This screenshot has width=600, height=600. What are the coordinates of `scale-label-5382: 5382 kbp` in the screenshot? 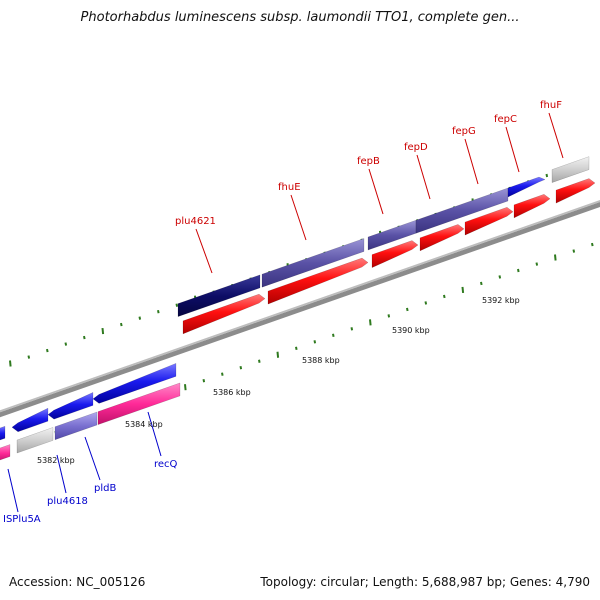 It's located at (56, 460).